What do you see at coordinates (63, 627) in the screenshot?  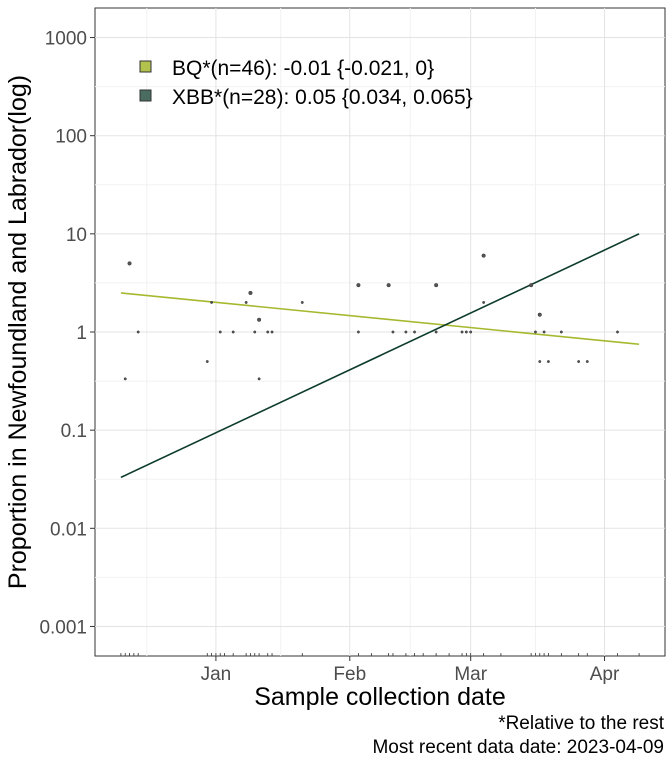 I see `y-tick-label: 0.001` at bounding box center [63, 627].